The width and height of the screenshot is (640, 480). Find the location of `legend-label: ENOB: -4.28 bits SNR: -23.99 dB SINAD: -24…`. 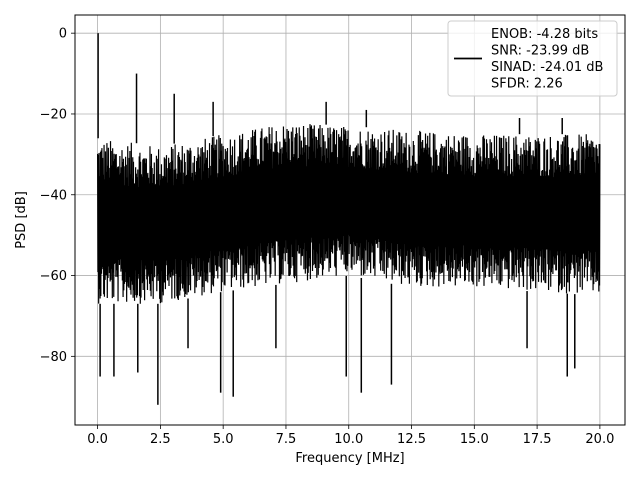

legend-label: ENOB: -4.28 bits SNR: -23.99 dB SINAD: -24… is located at coordinates (547, 59).